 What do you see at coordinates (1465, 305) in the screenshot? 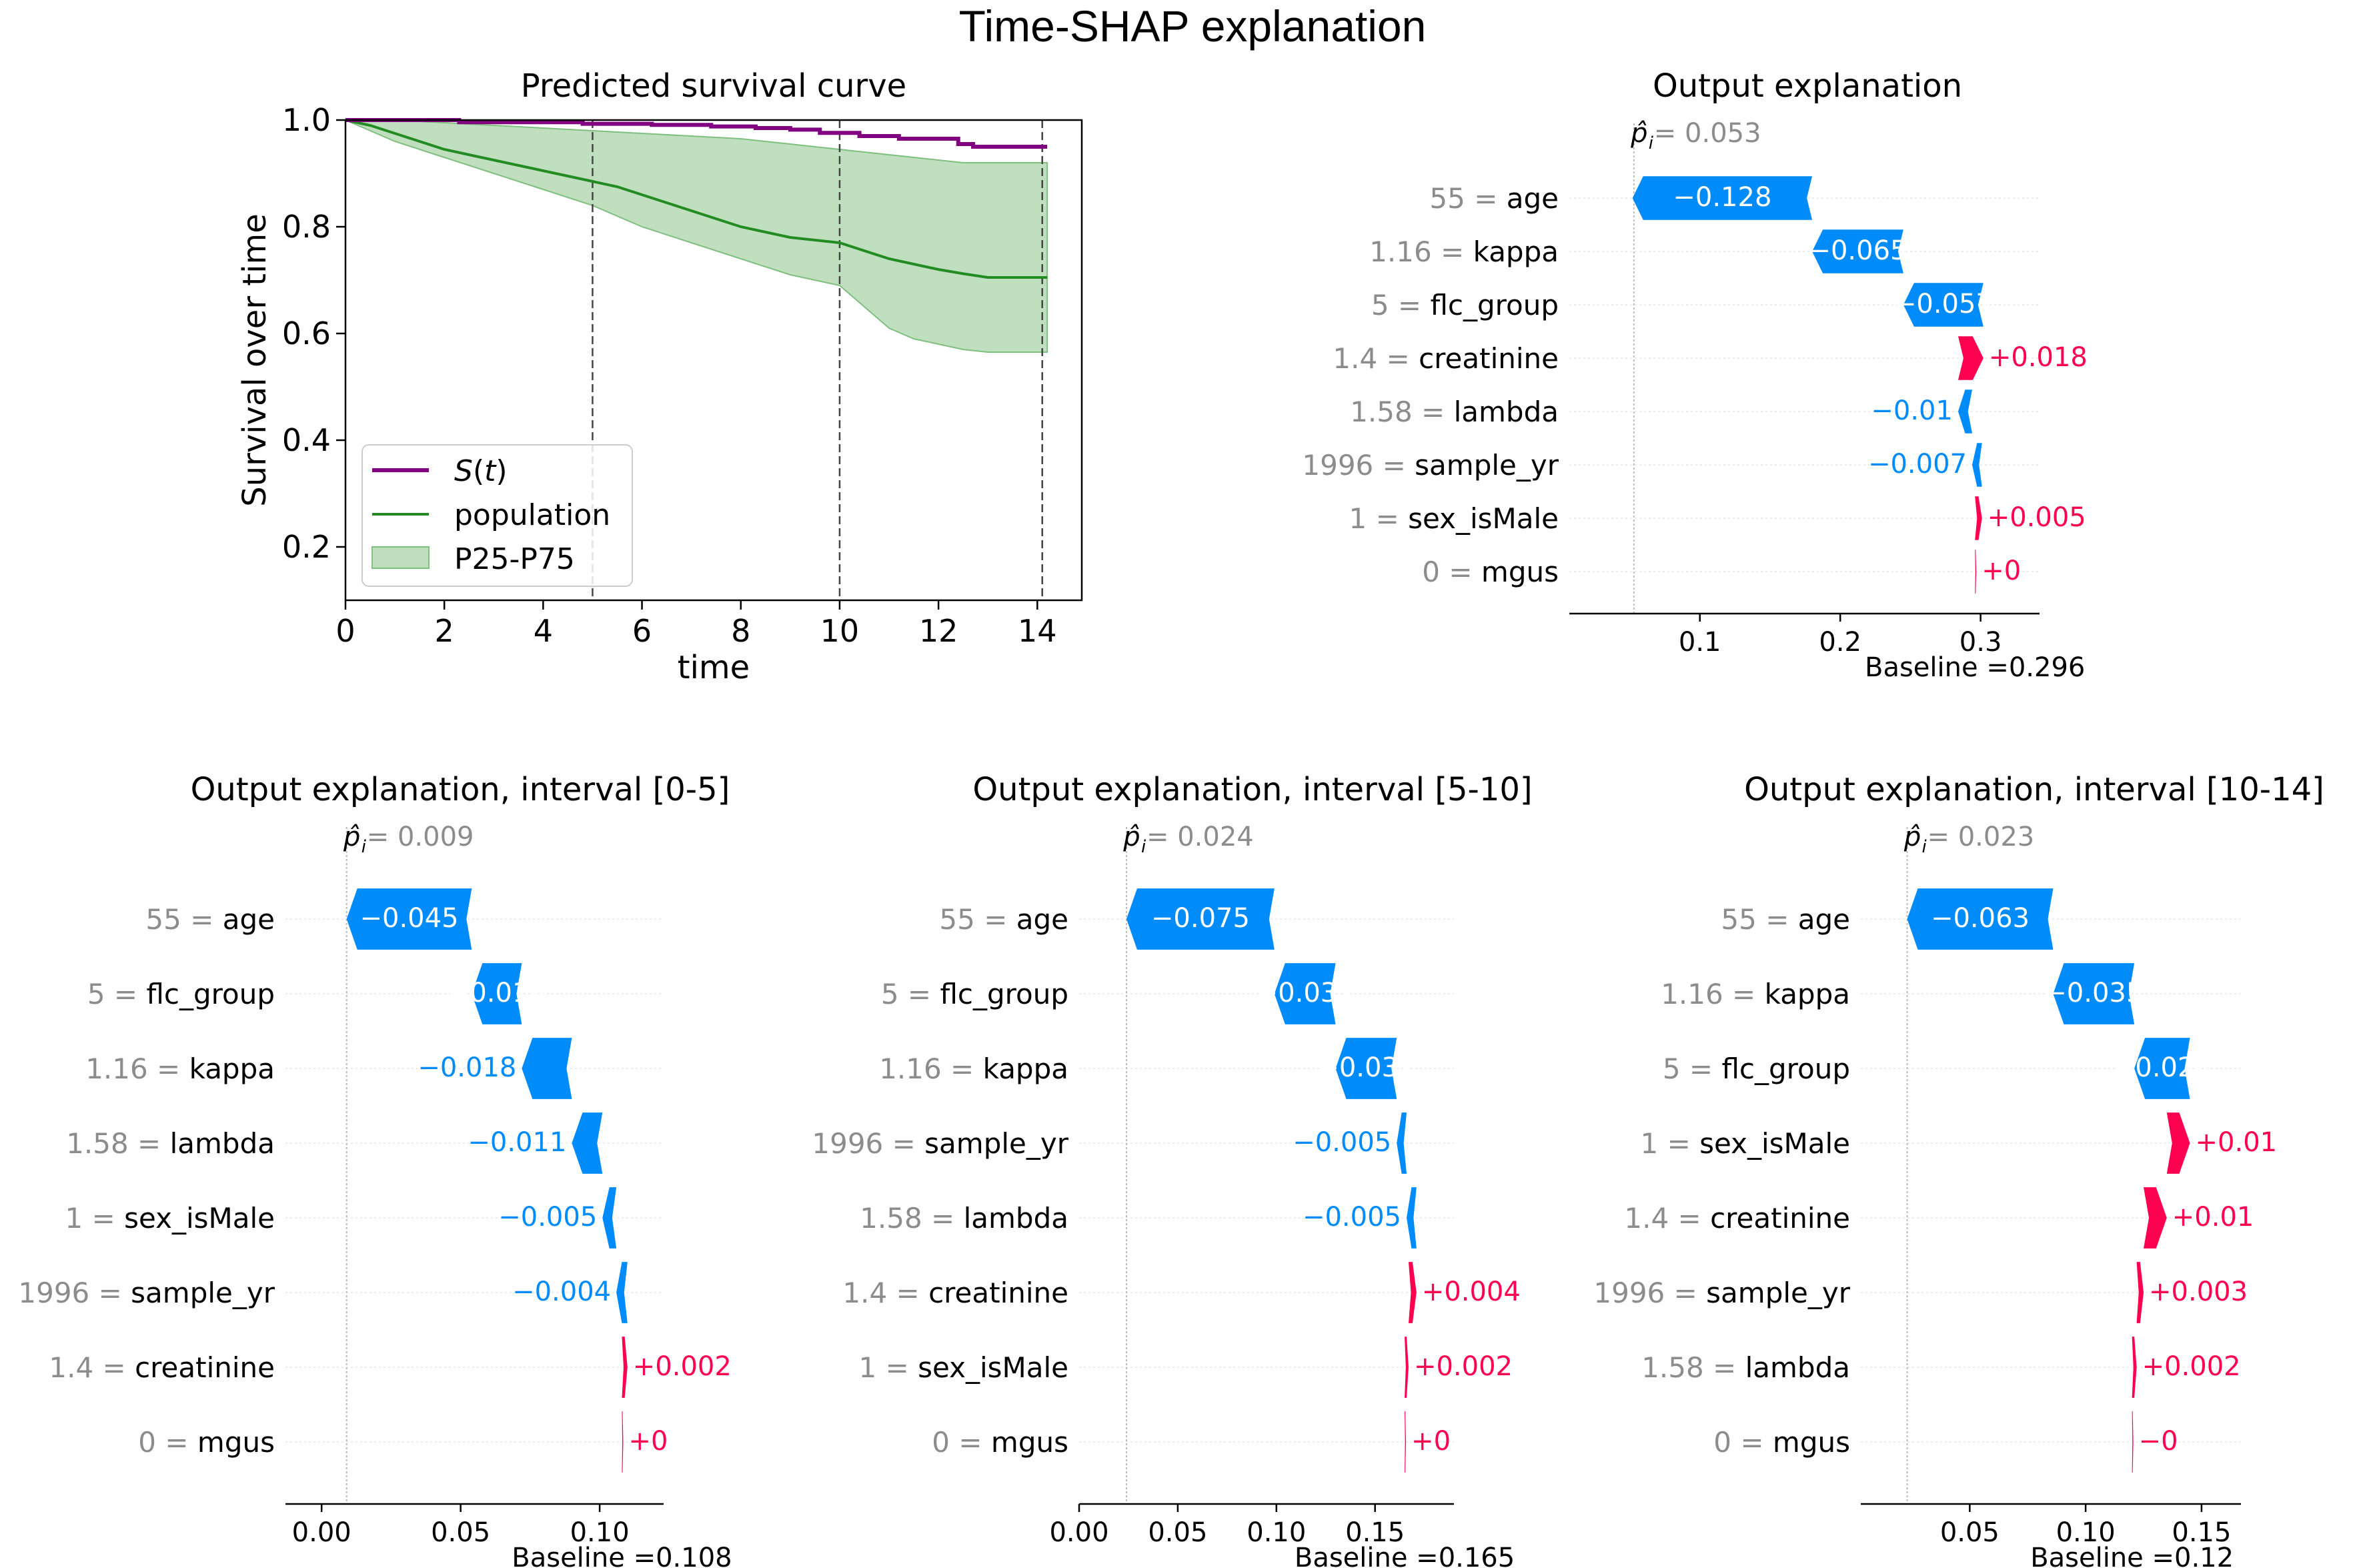
I see `feature-label: 5 = flc_group` at bounding box center [1465, 305].